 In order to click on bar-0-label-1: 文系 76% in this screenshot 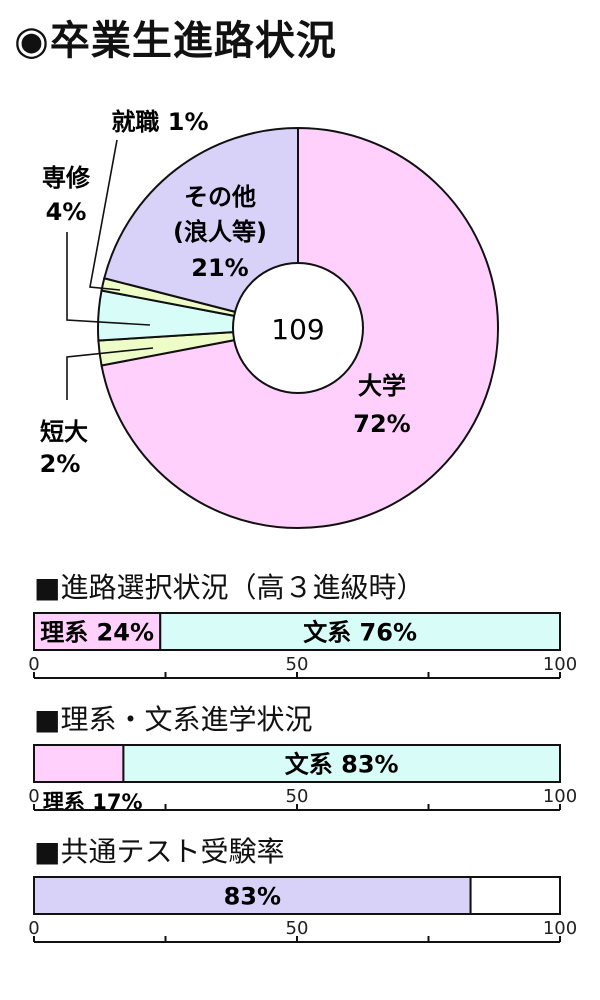, I will do `click(360, 633)`.